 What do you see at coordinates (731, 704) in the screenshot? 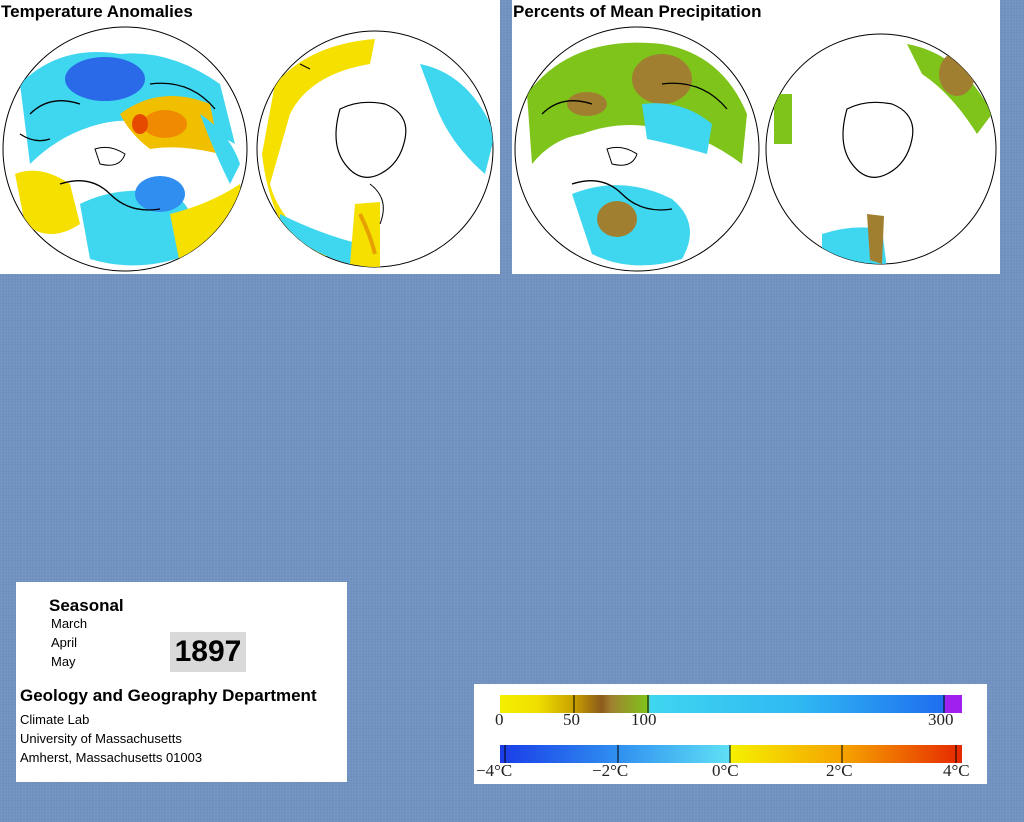
I see `precipitation-colorbar` at bounding box center [731, 704].